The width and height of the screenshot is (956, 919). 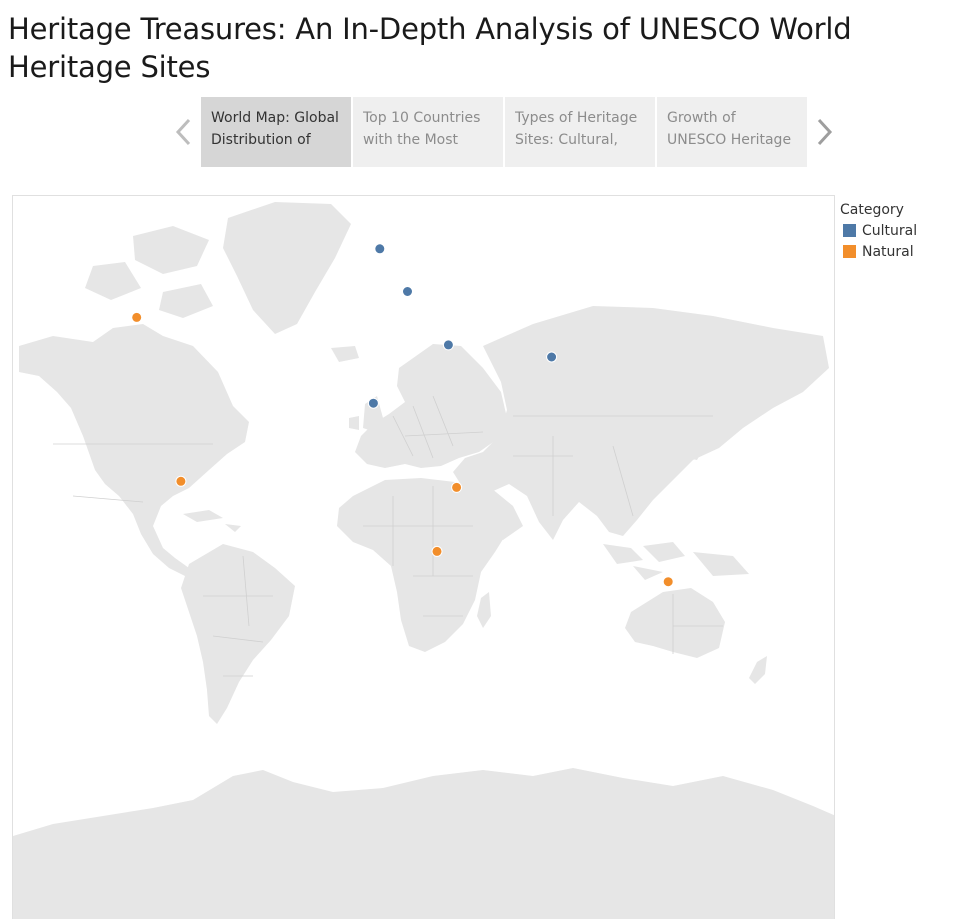 I want to click on landmass-asia, so click(x=641, y=423).